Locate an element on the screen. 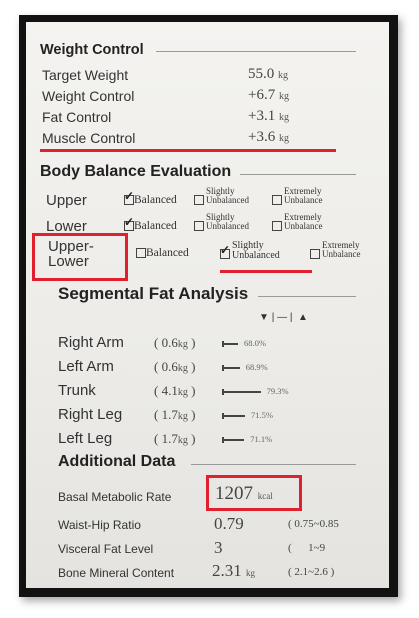 Image resolution: width=419 pixels, height=618 pixels. segment-percent: 71.5% is located at coordinates (262, 415).